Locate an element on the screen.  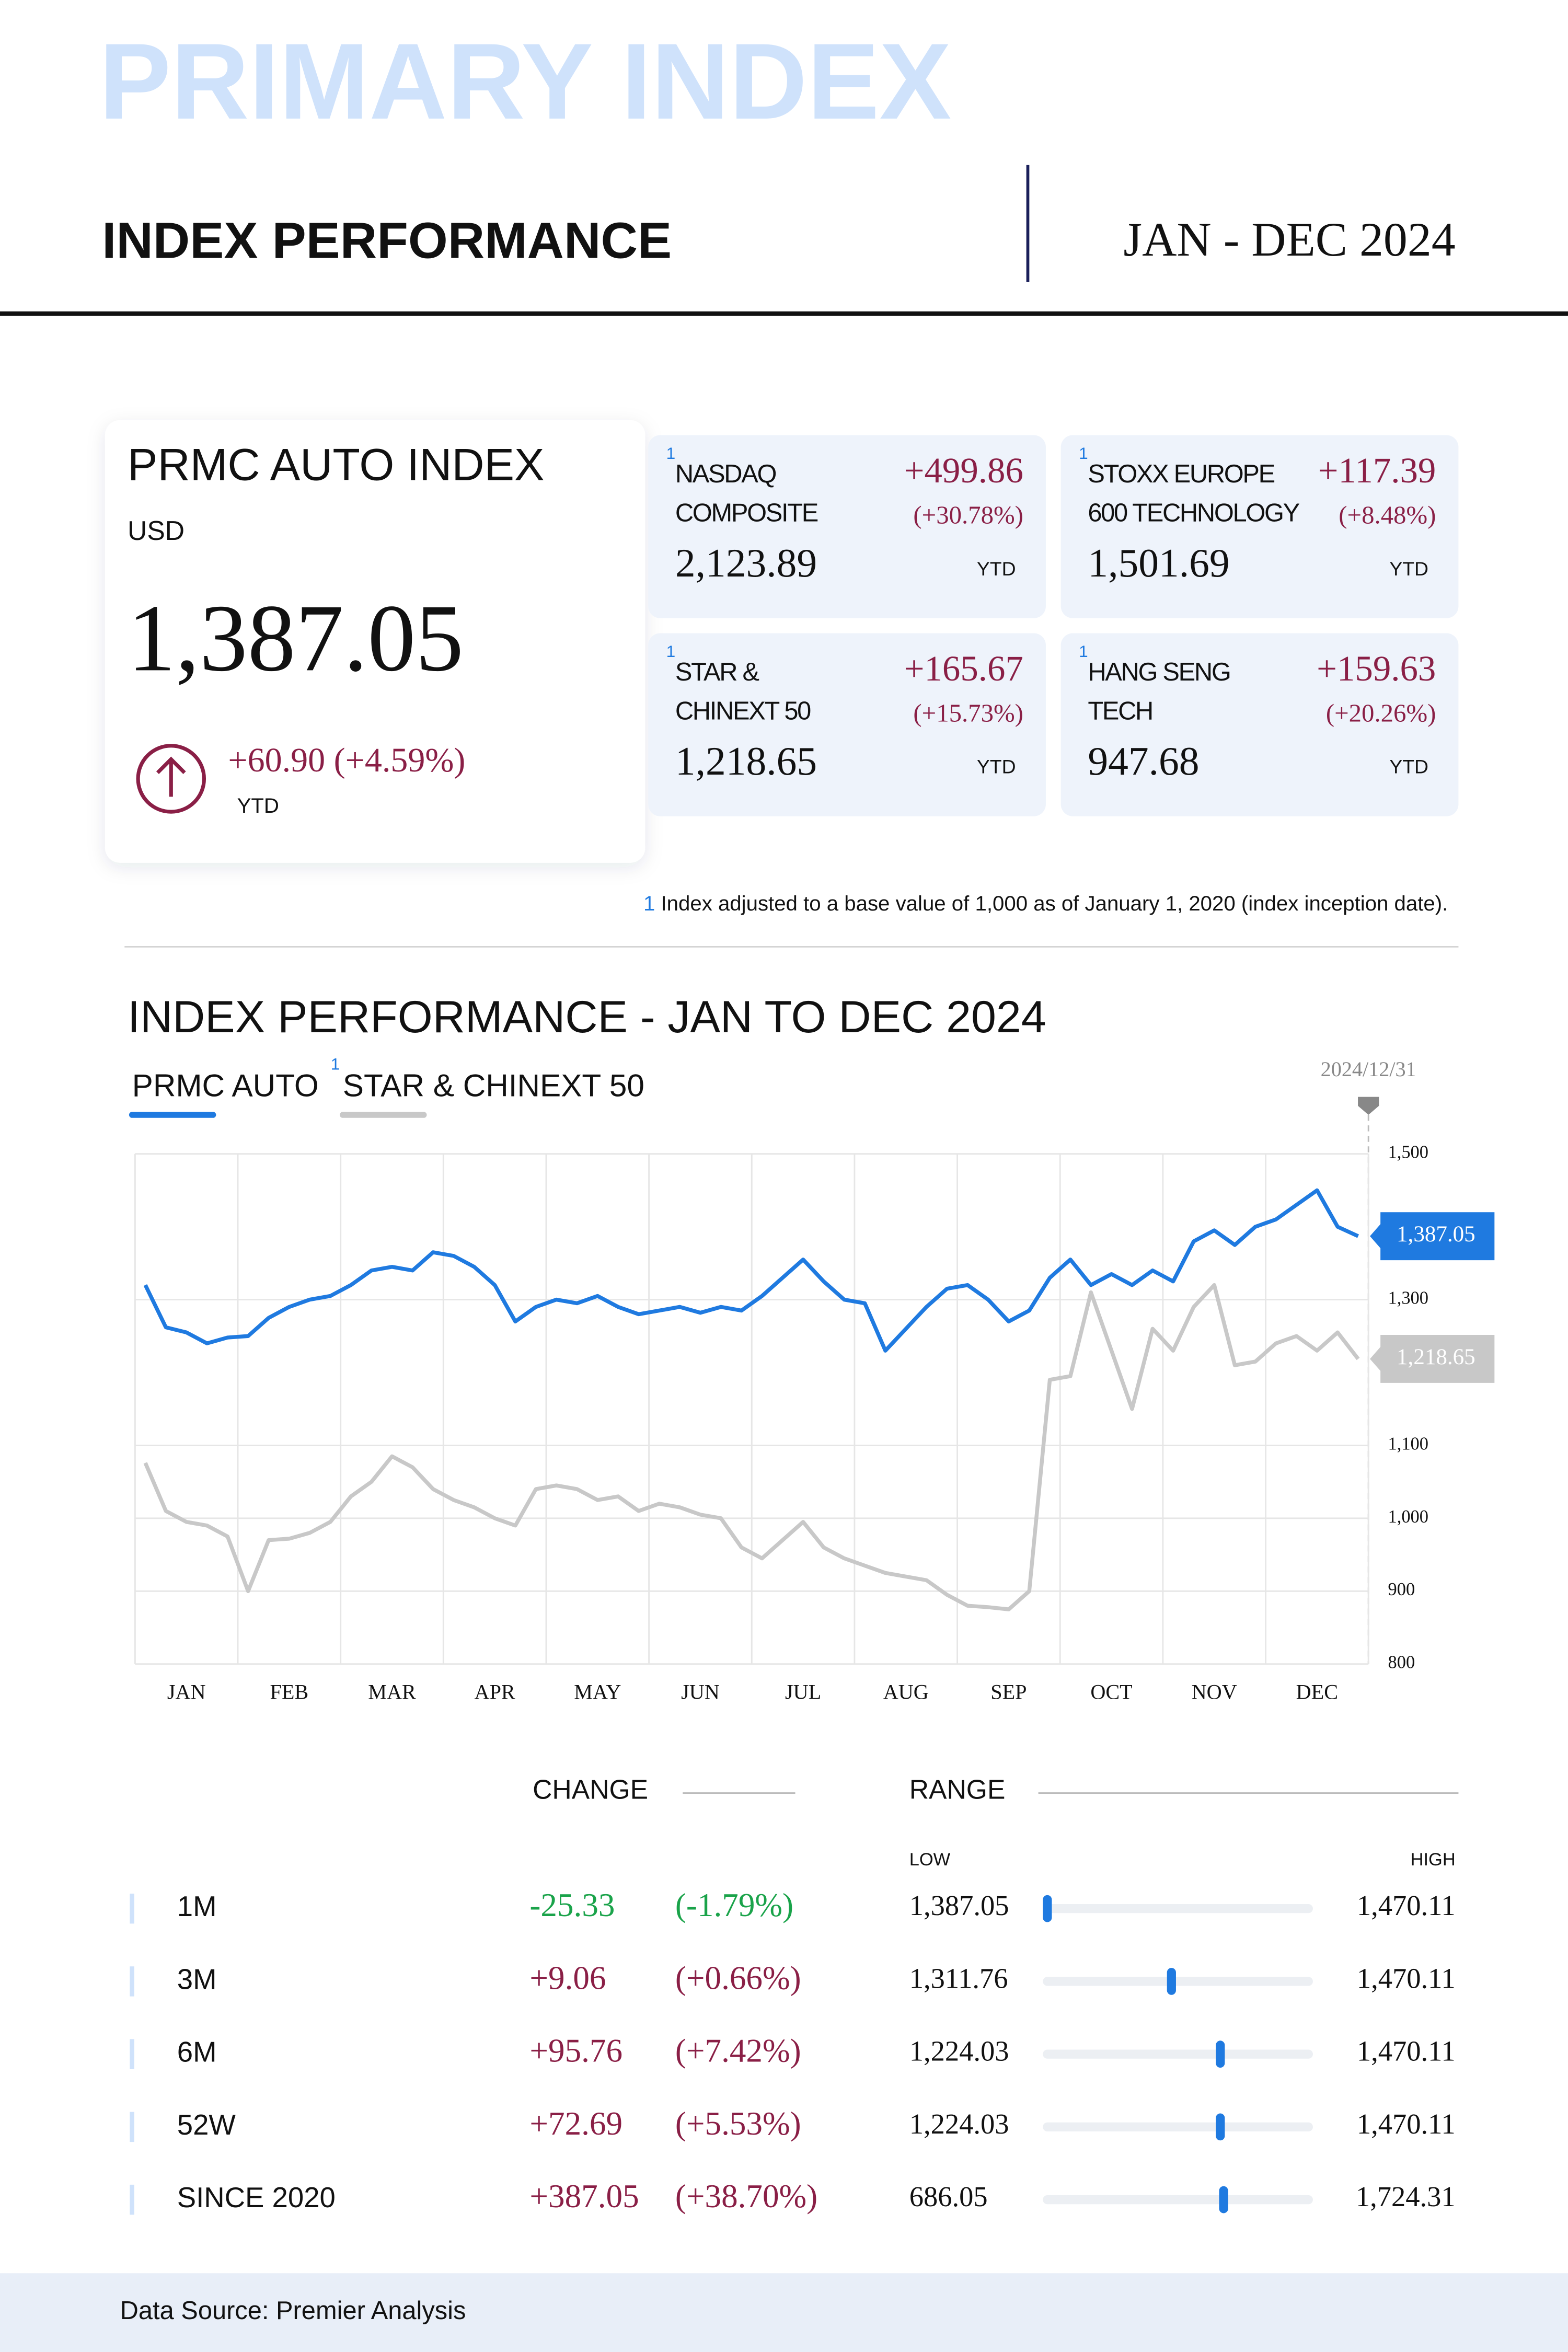
y-tick-label: 1,000 is located at coordinates (1408, 1517).